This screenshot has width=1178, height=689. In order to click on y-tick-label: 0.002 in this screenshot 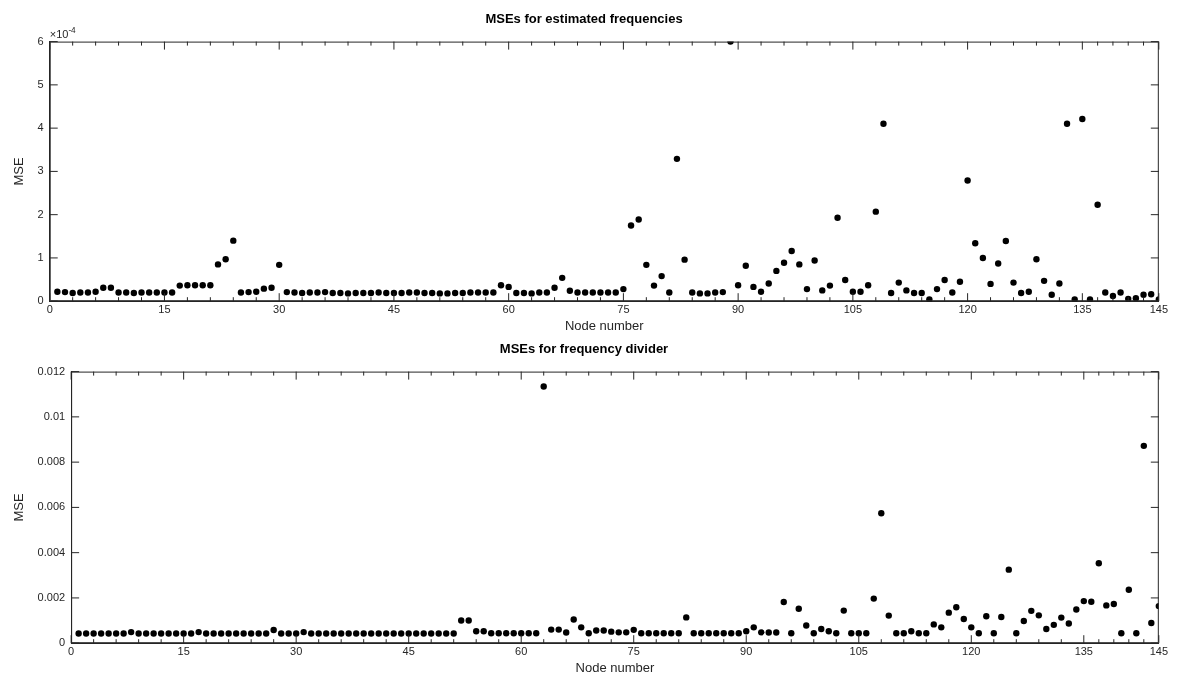, I will do `click(51, 596)`.